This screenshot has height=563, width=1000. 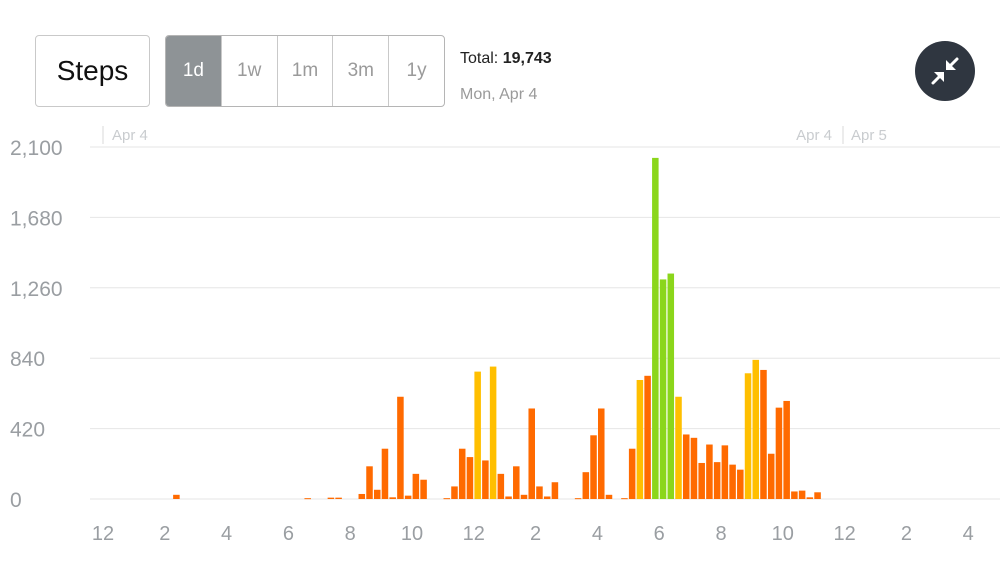 I want to click on range-tab-1w: 1w, so click(x=248, y=71).